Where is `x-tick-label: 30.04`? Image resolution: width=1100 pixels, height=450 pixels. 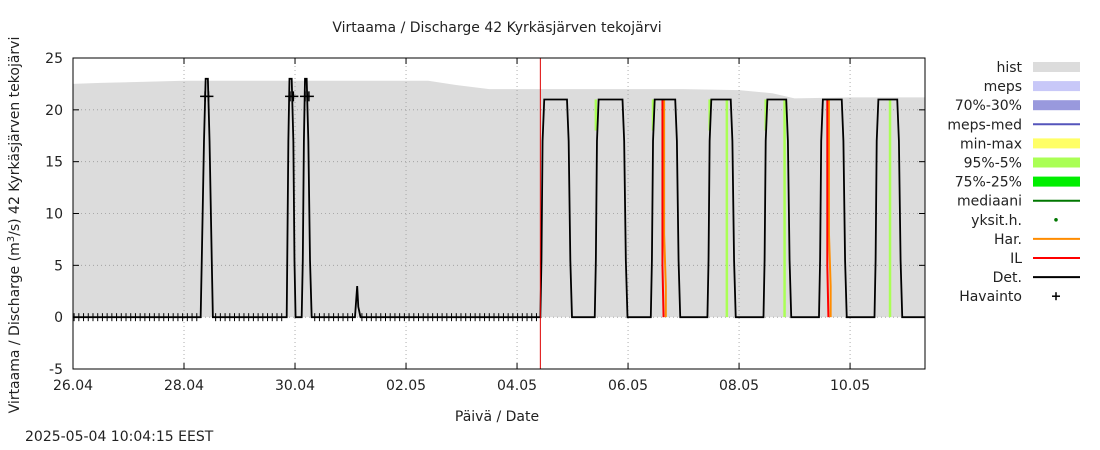
x-tick-label: 30.04 is located at coordinates (295, 386).